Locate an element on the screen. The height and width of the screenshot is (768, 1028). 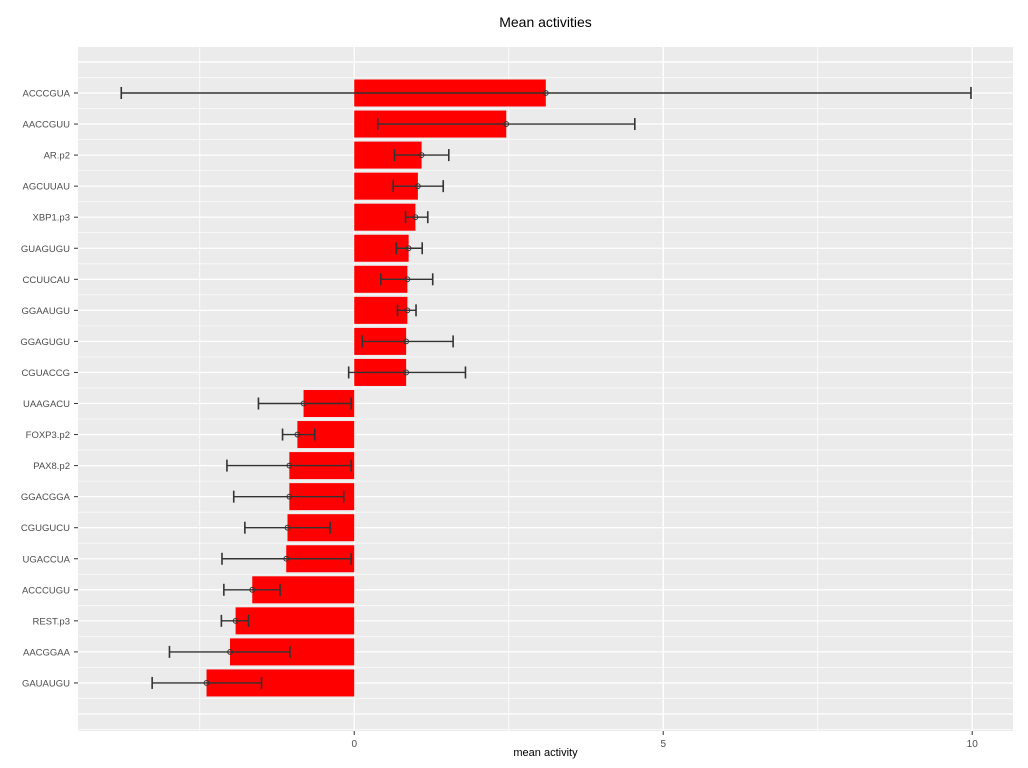
y-tick-label: GUAGUGU is located at coordinates (45, 249).